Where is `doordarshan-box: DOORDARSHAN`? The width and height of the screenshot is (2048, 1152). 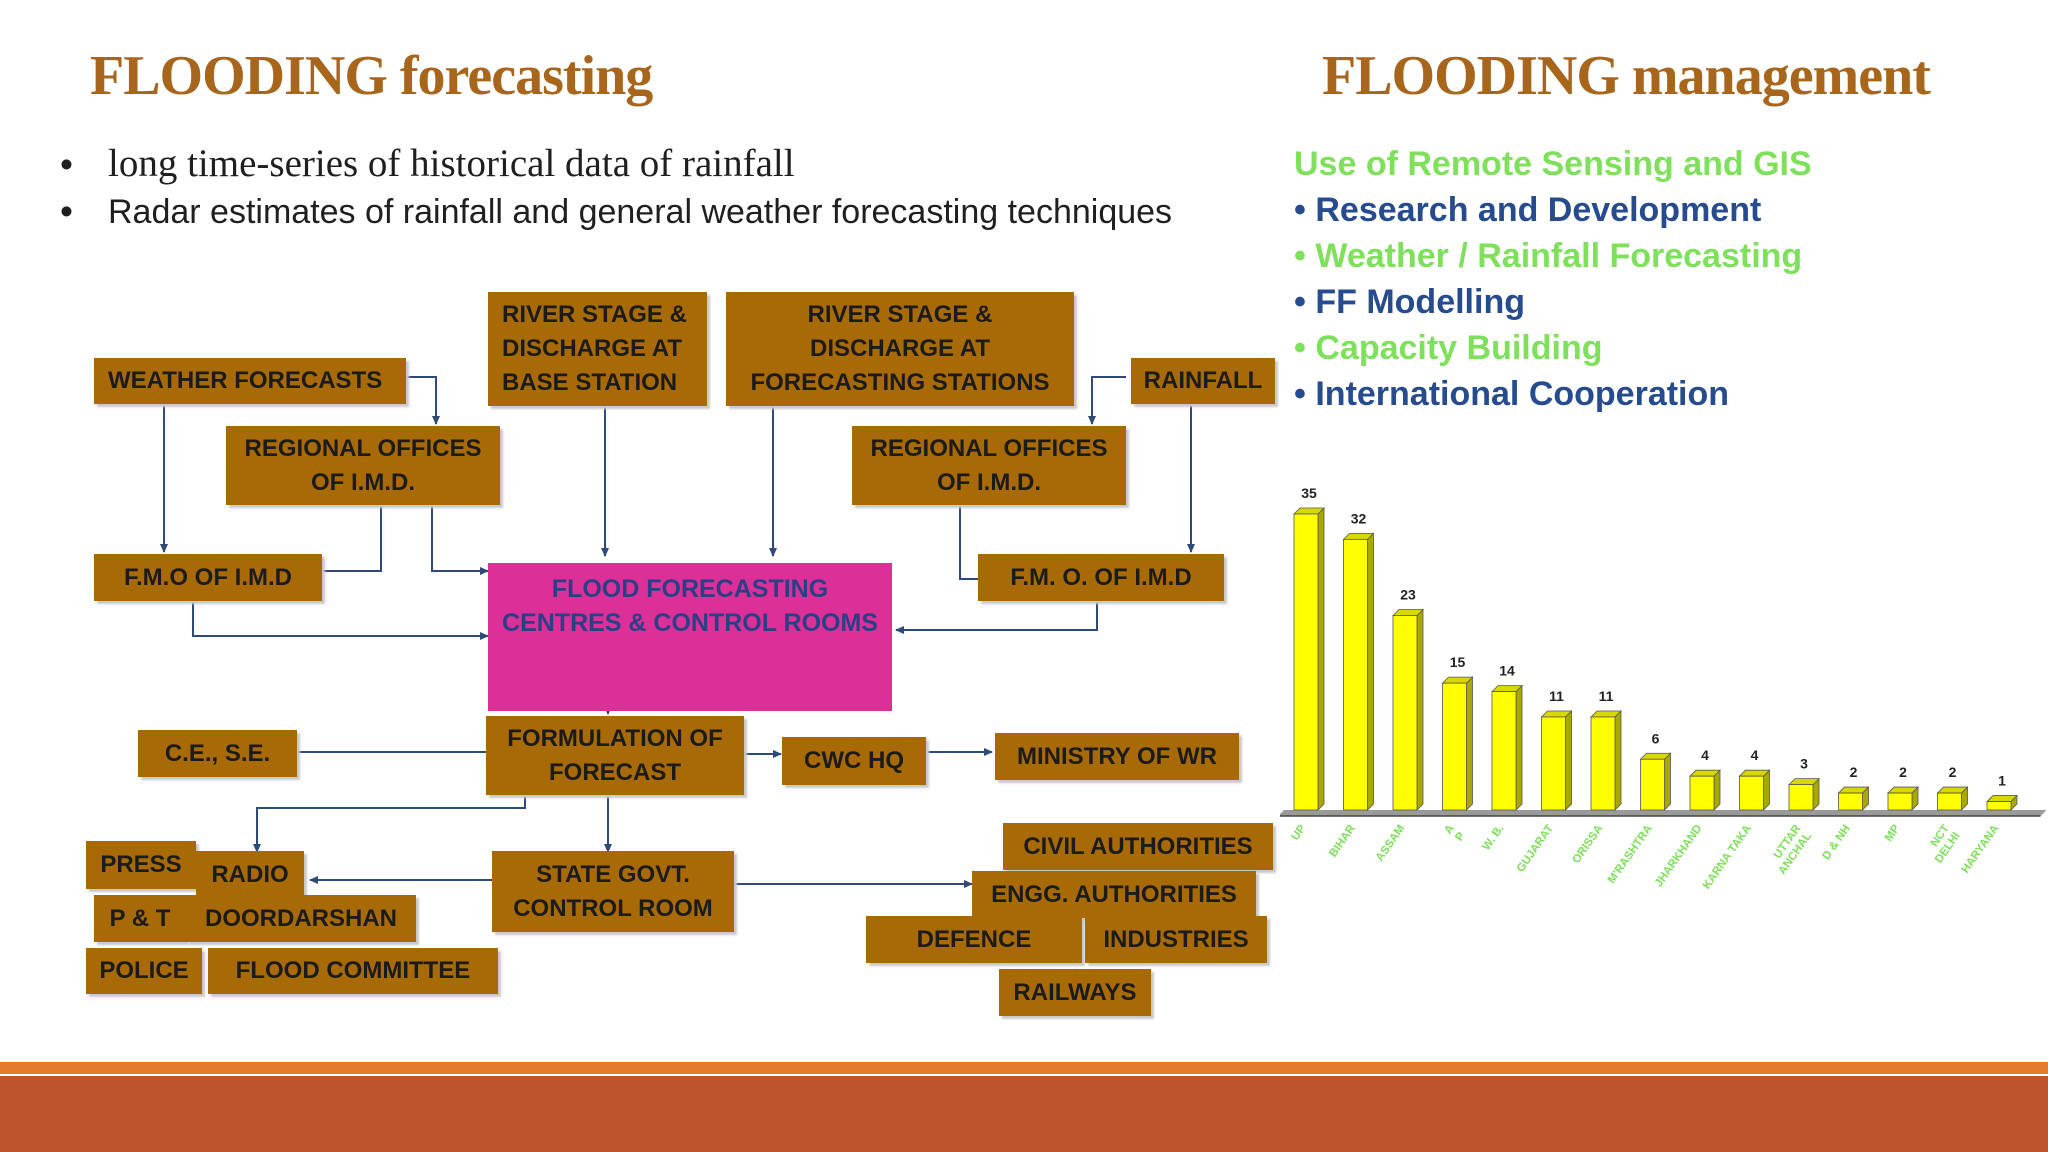 doordarshan-box: DOORDARSHAN is located at coordinates (301, 918).